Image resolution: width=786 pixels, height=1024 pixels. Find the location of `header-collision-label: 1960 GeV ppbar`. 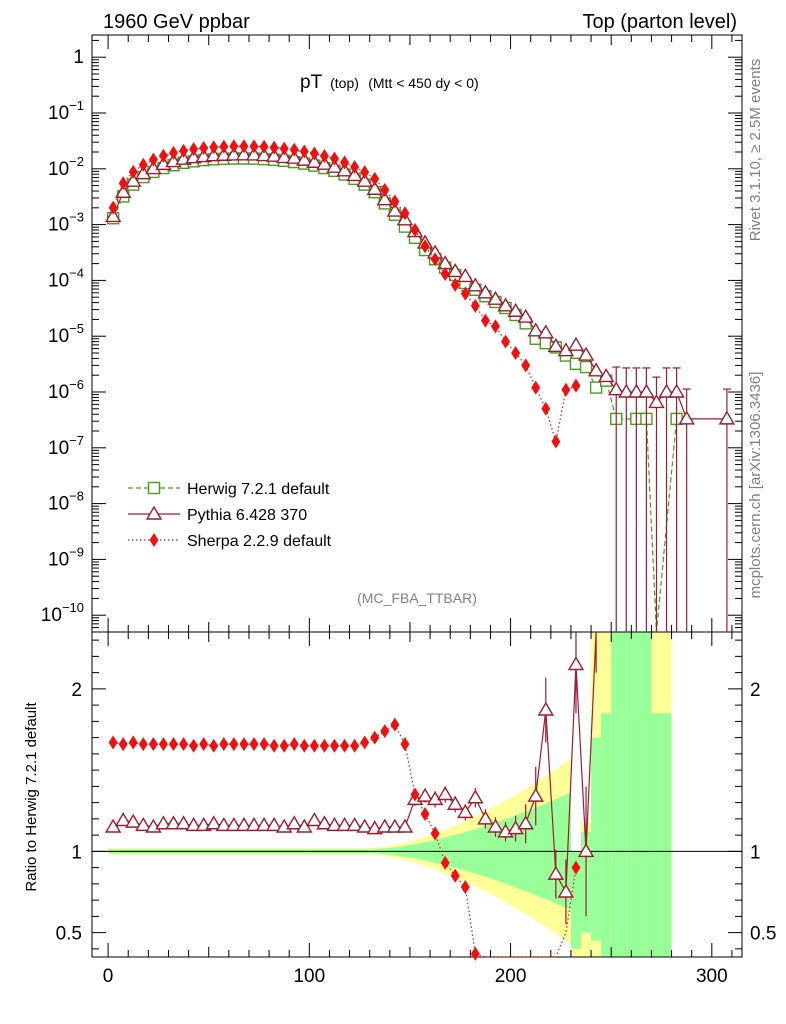

header-collision-label: 1960 GeV ppbar is located at coordinates (176, 22).